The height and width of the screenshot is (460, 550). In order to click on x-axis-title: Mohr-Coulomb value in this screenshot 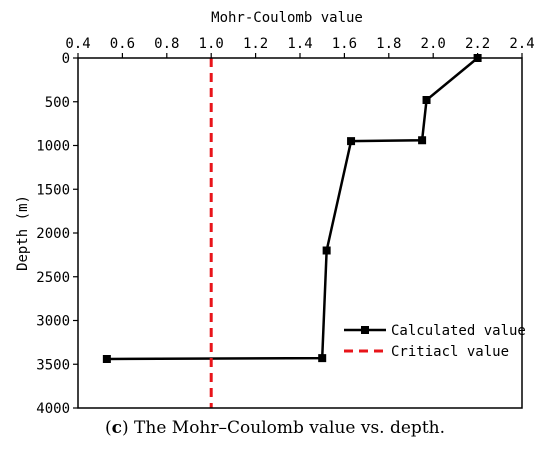, I will do `click(287, 18)`.